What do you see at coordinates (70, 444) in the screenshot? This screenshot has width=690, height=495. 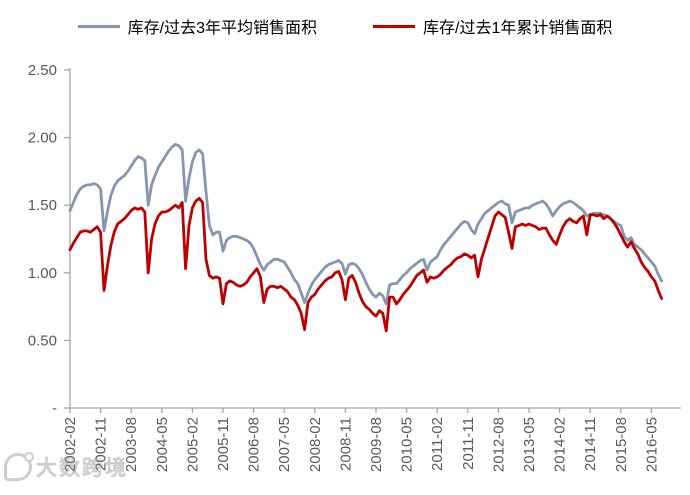 I see `x-tick-label: 2002-02` at bounding box center [70, 444].